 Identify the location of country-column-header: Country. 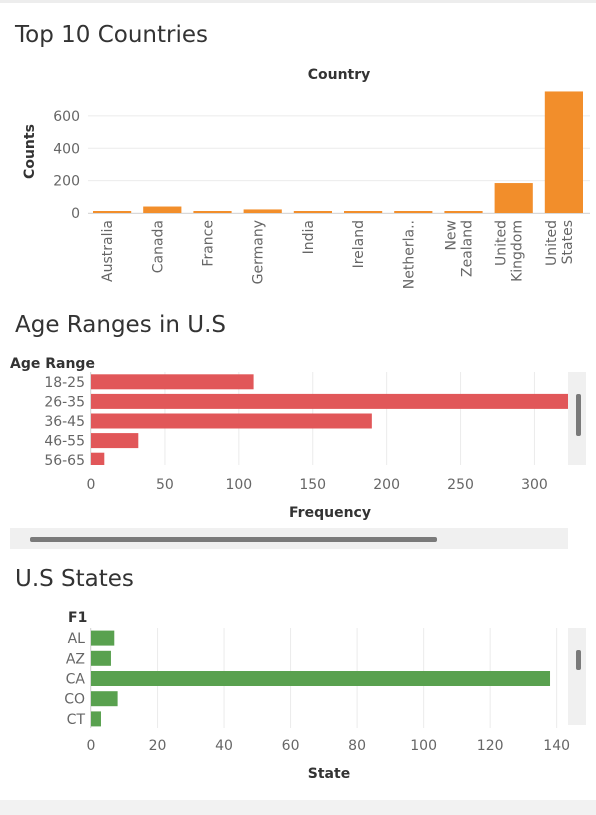
(339, 75).